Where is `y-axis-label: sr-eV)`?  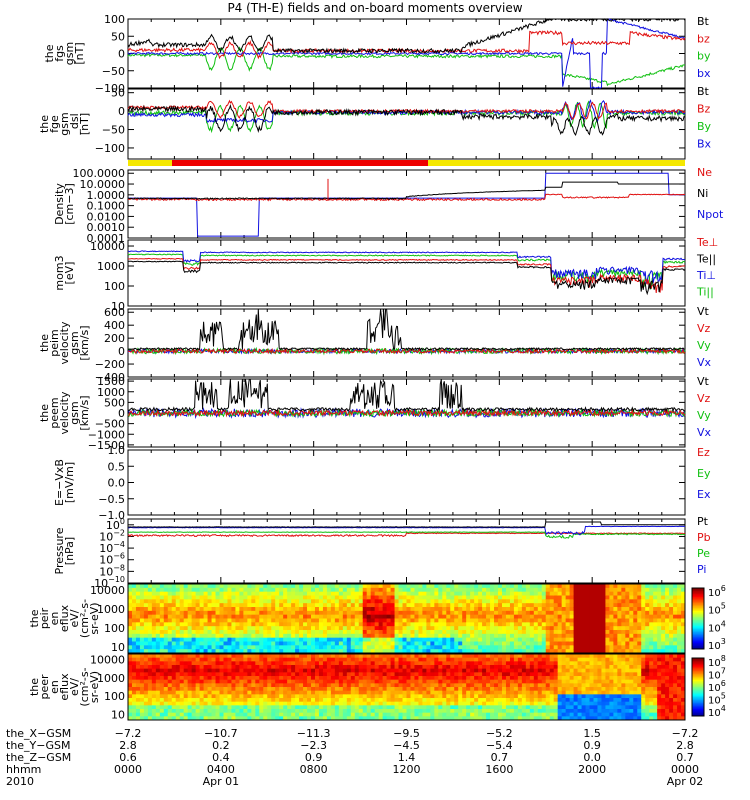
y-axis-label: sr-eV) is located at coordinates (94, 687).